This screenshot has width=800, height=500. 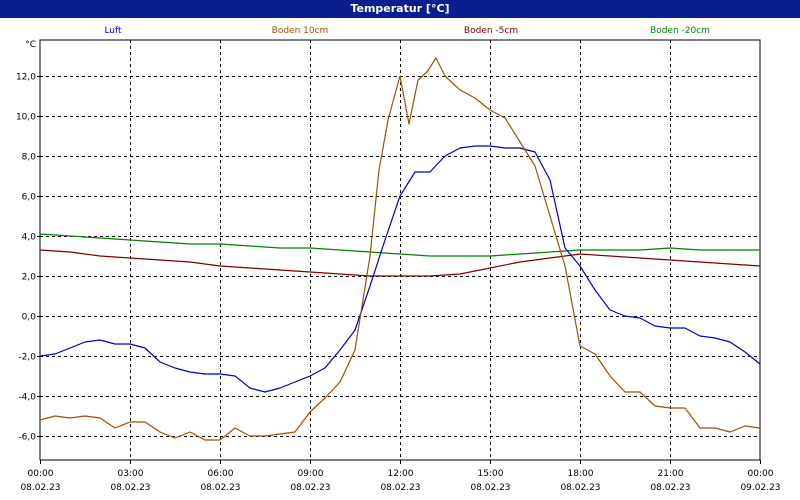 I want to click on y-tick-label: 10,0, so click(x=26, y=118).